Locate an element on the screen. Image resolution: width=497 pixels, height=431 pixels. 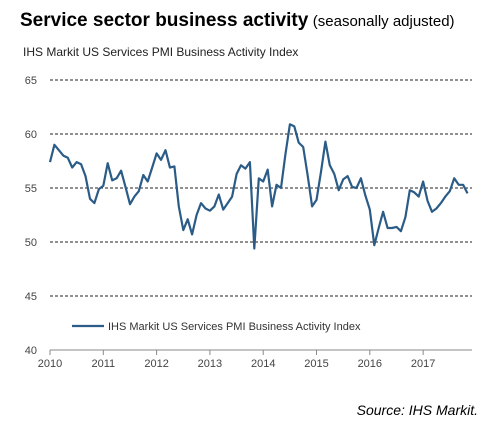
y-tick-label: 40 is located at coordinates (31, 351).